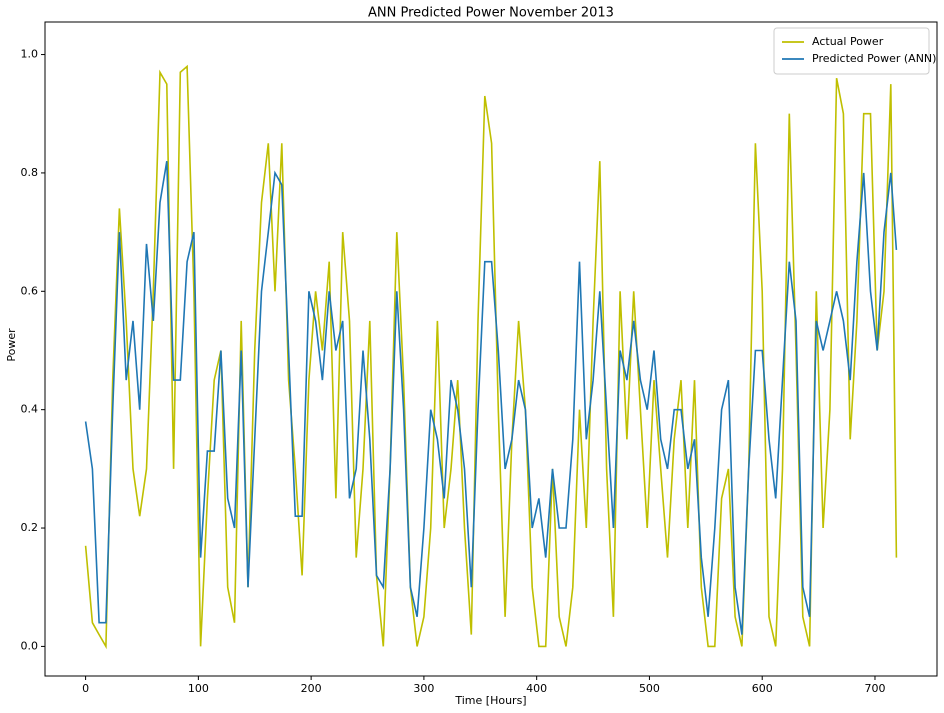  Describe the element at coordinates (85, 688) in the screenshot. I see `x-tick-label: 0` at that location.